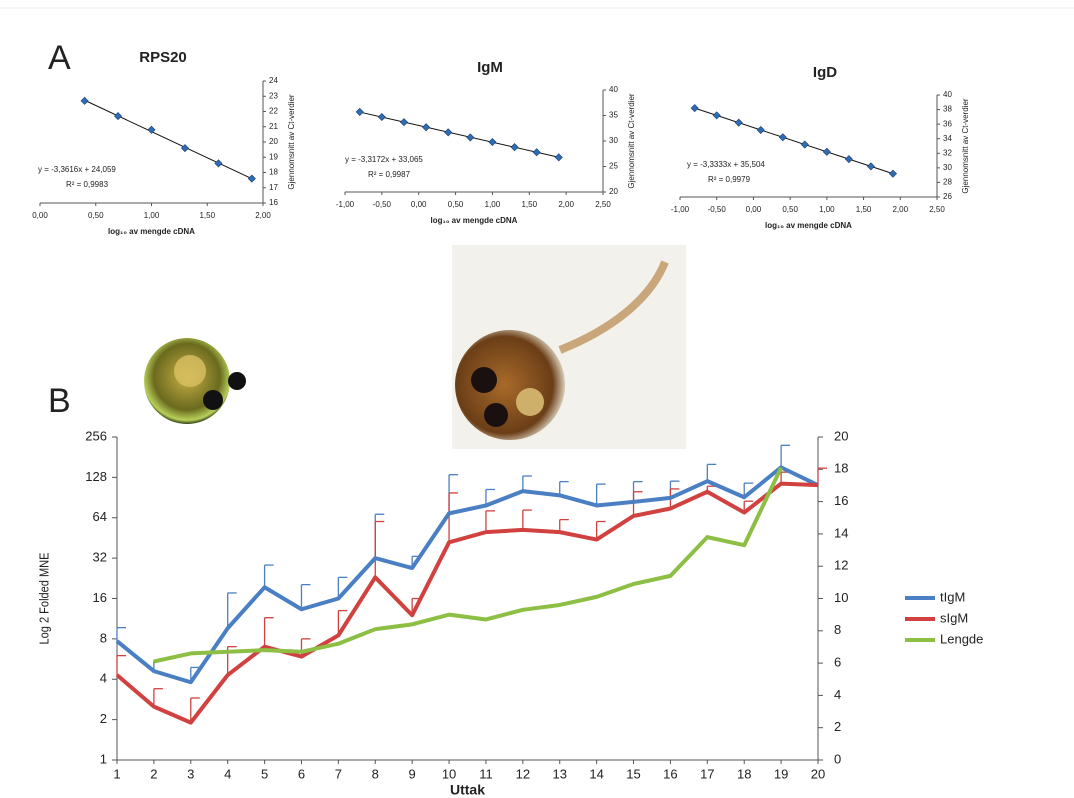 This screenshot has height=798, width=1074. I want to click on r-squared: R² = 0,9983, so click(87, 184).